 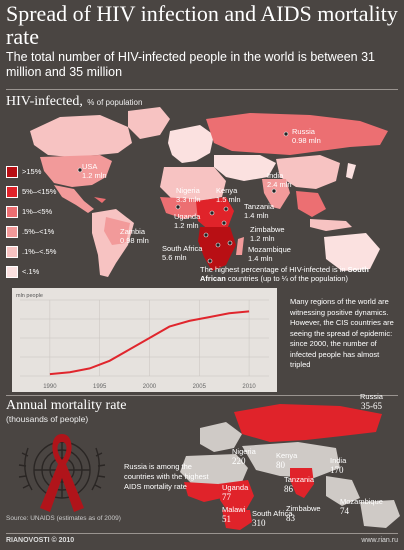 What do you see at coordinates (33, 191) in the screenshot?
I see `legend-item: 5%–<15%` at bounding box center [33, 191].